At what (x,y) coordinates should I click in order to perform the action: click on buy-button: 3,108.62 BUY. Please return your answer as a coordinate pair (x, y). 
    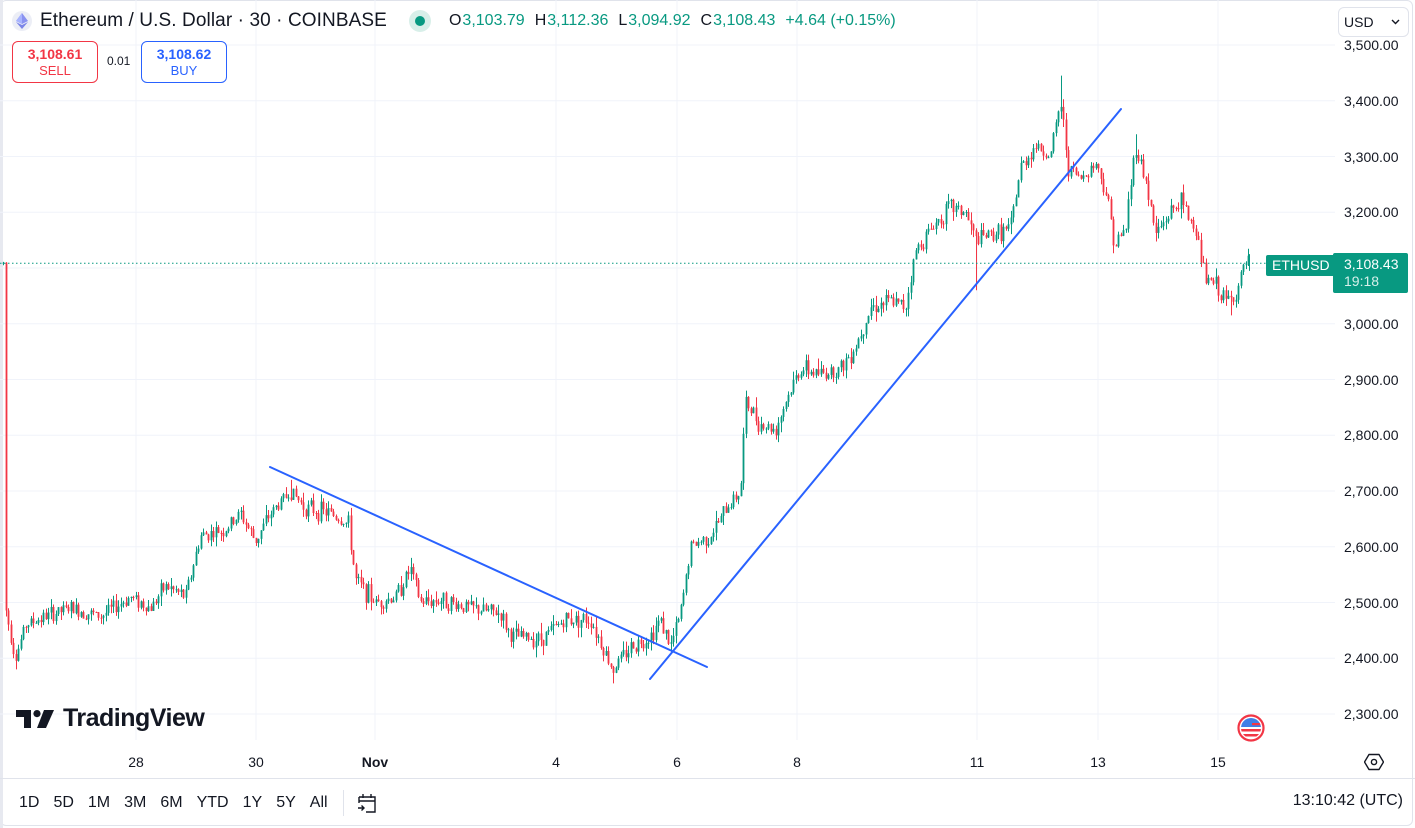
    Looking at the image, I should click on (184, 62).